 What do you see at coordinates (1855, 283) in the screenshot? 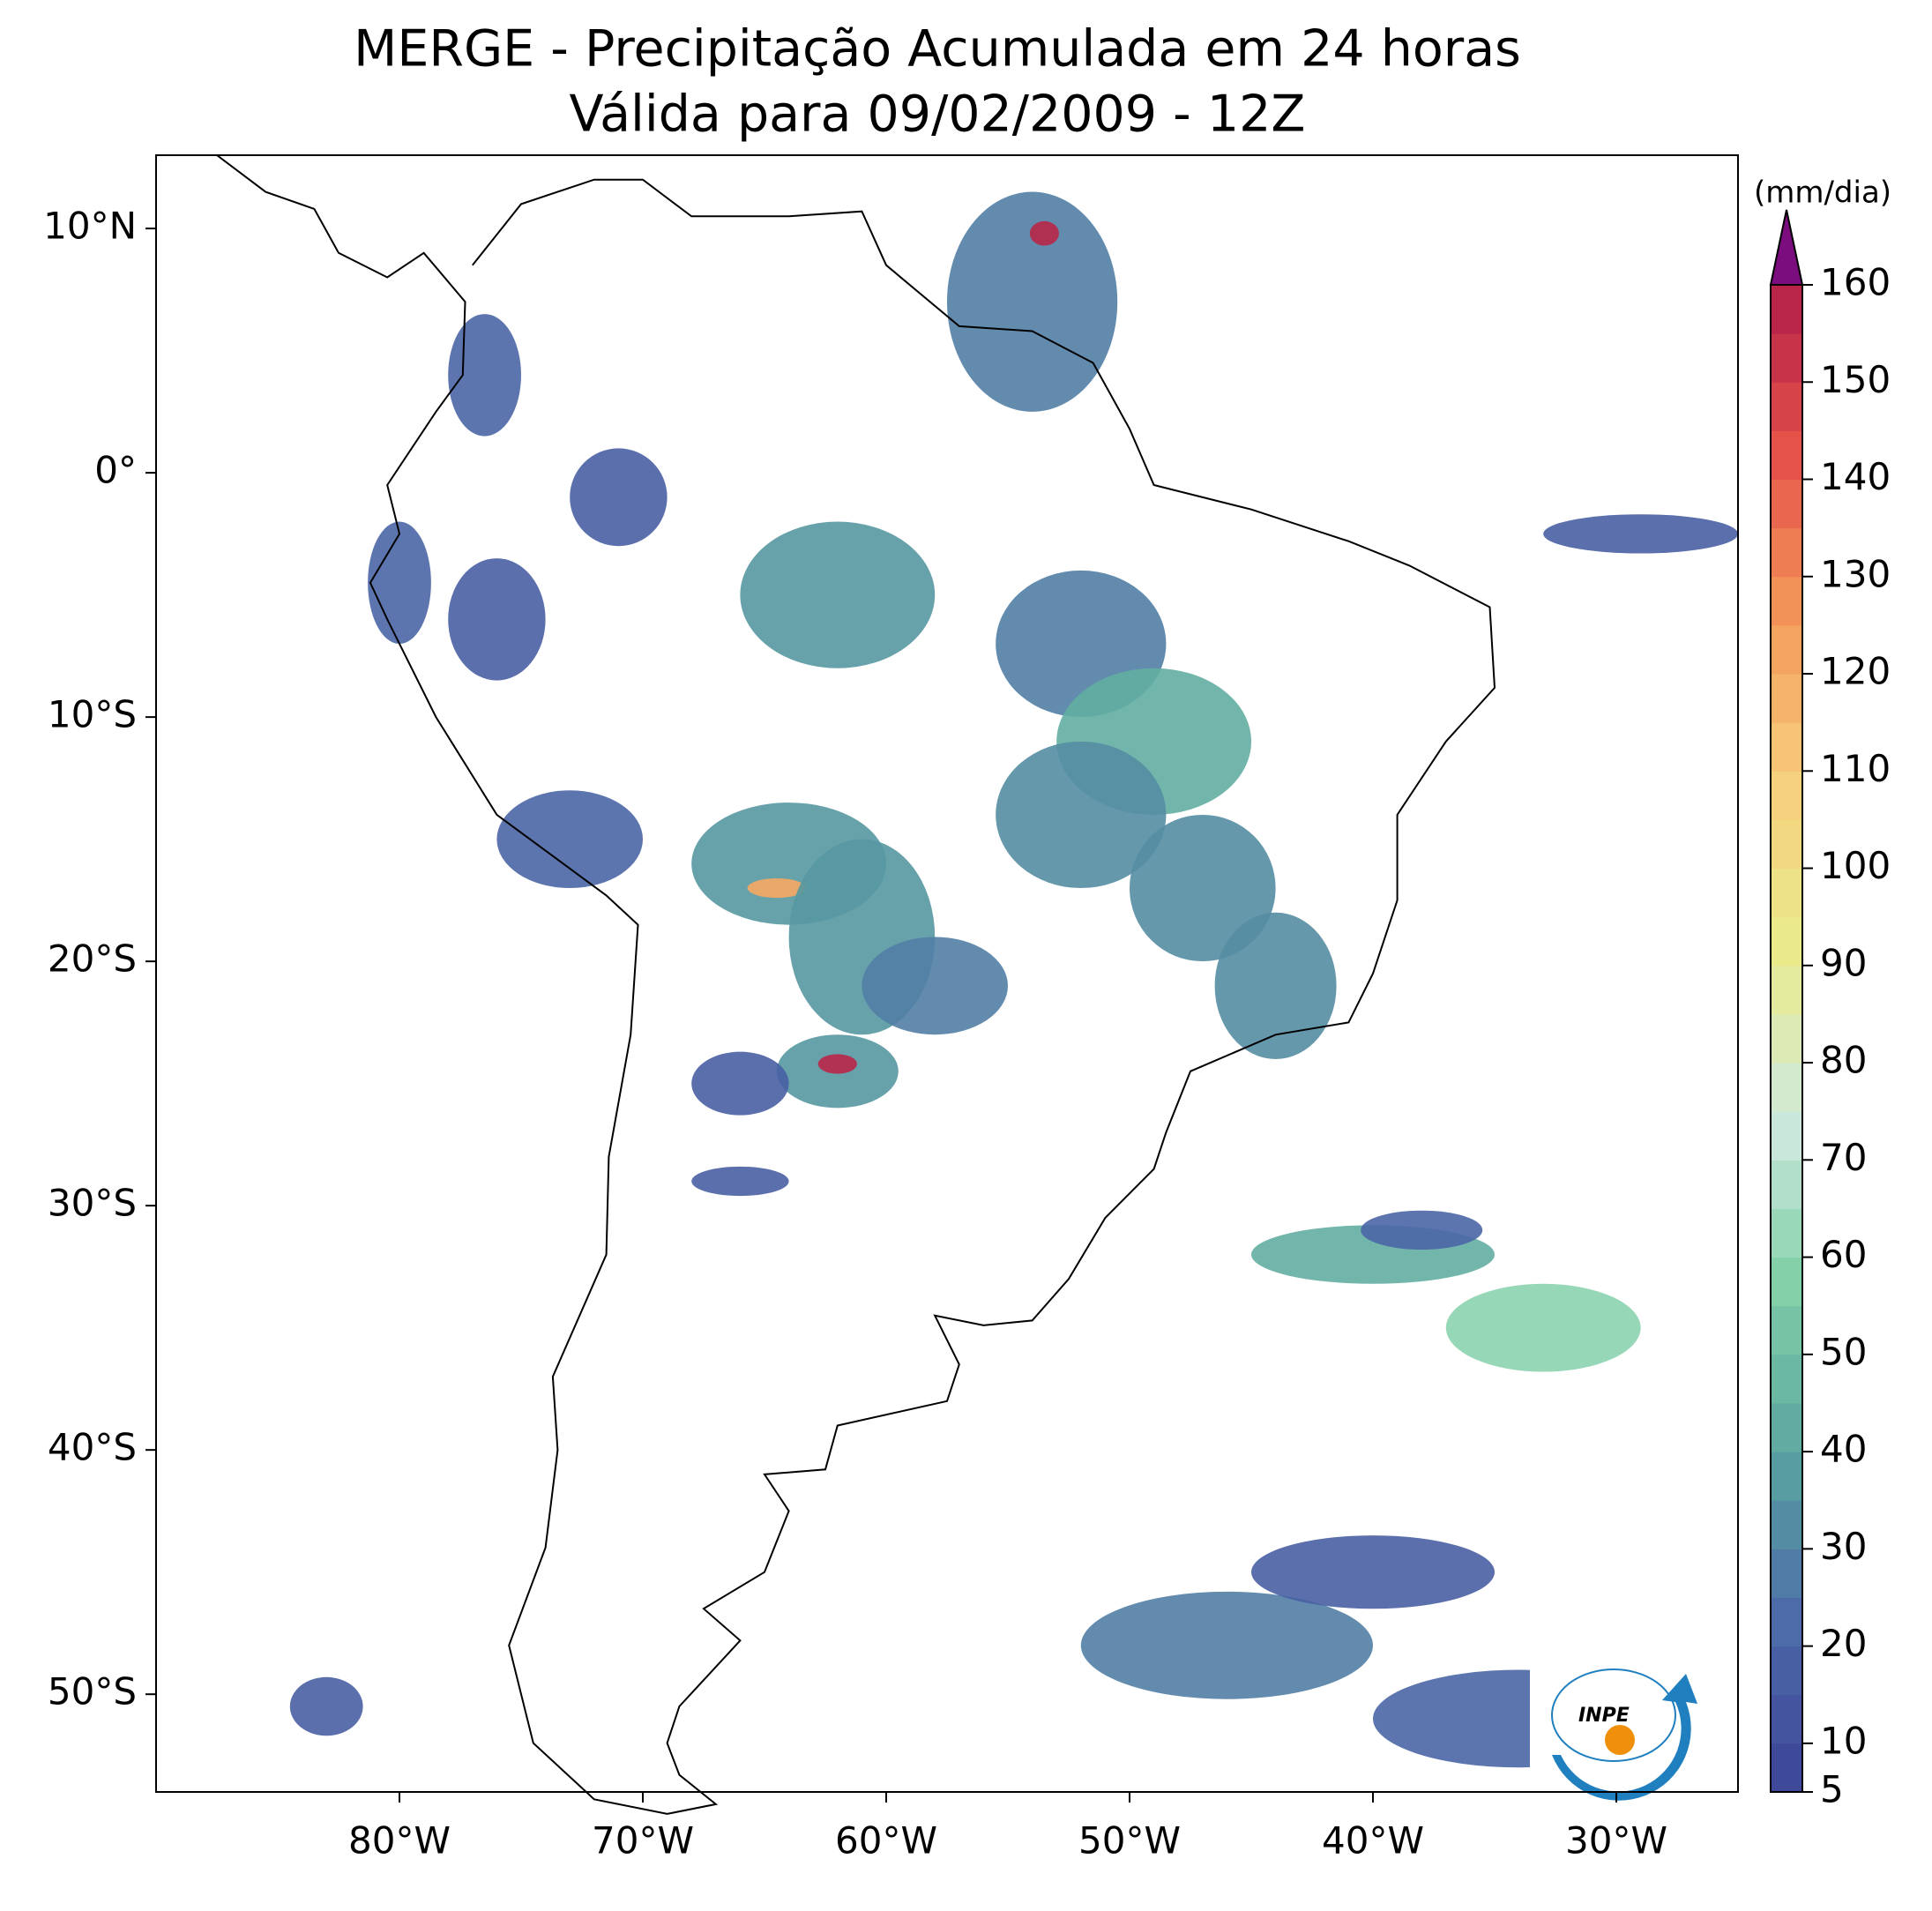
I see `colorbar-tick-label: 160` at bounding box center [1855, 283].